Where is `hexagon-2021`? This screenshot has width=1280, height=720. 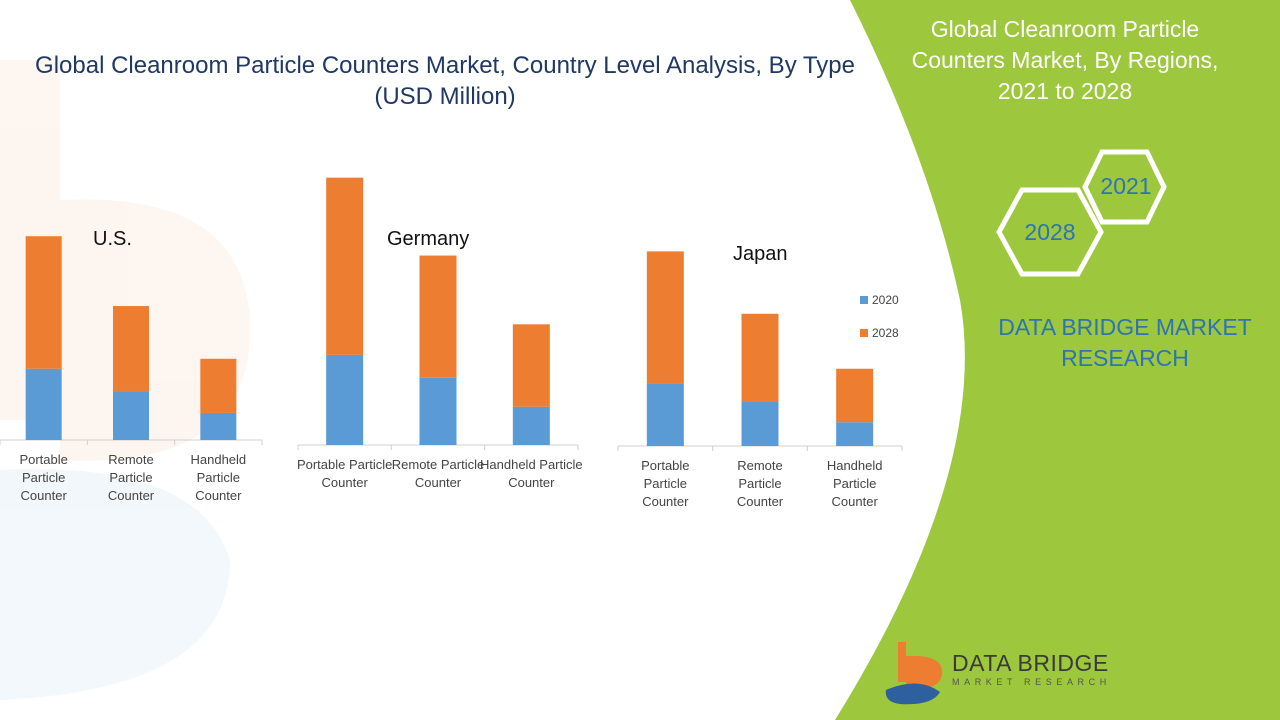 hexagon-2021 is located at coordinates (1124, 187).